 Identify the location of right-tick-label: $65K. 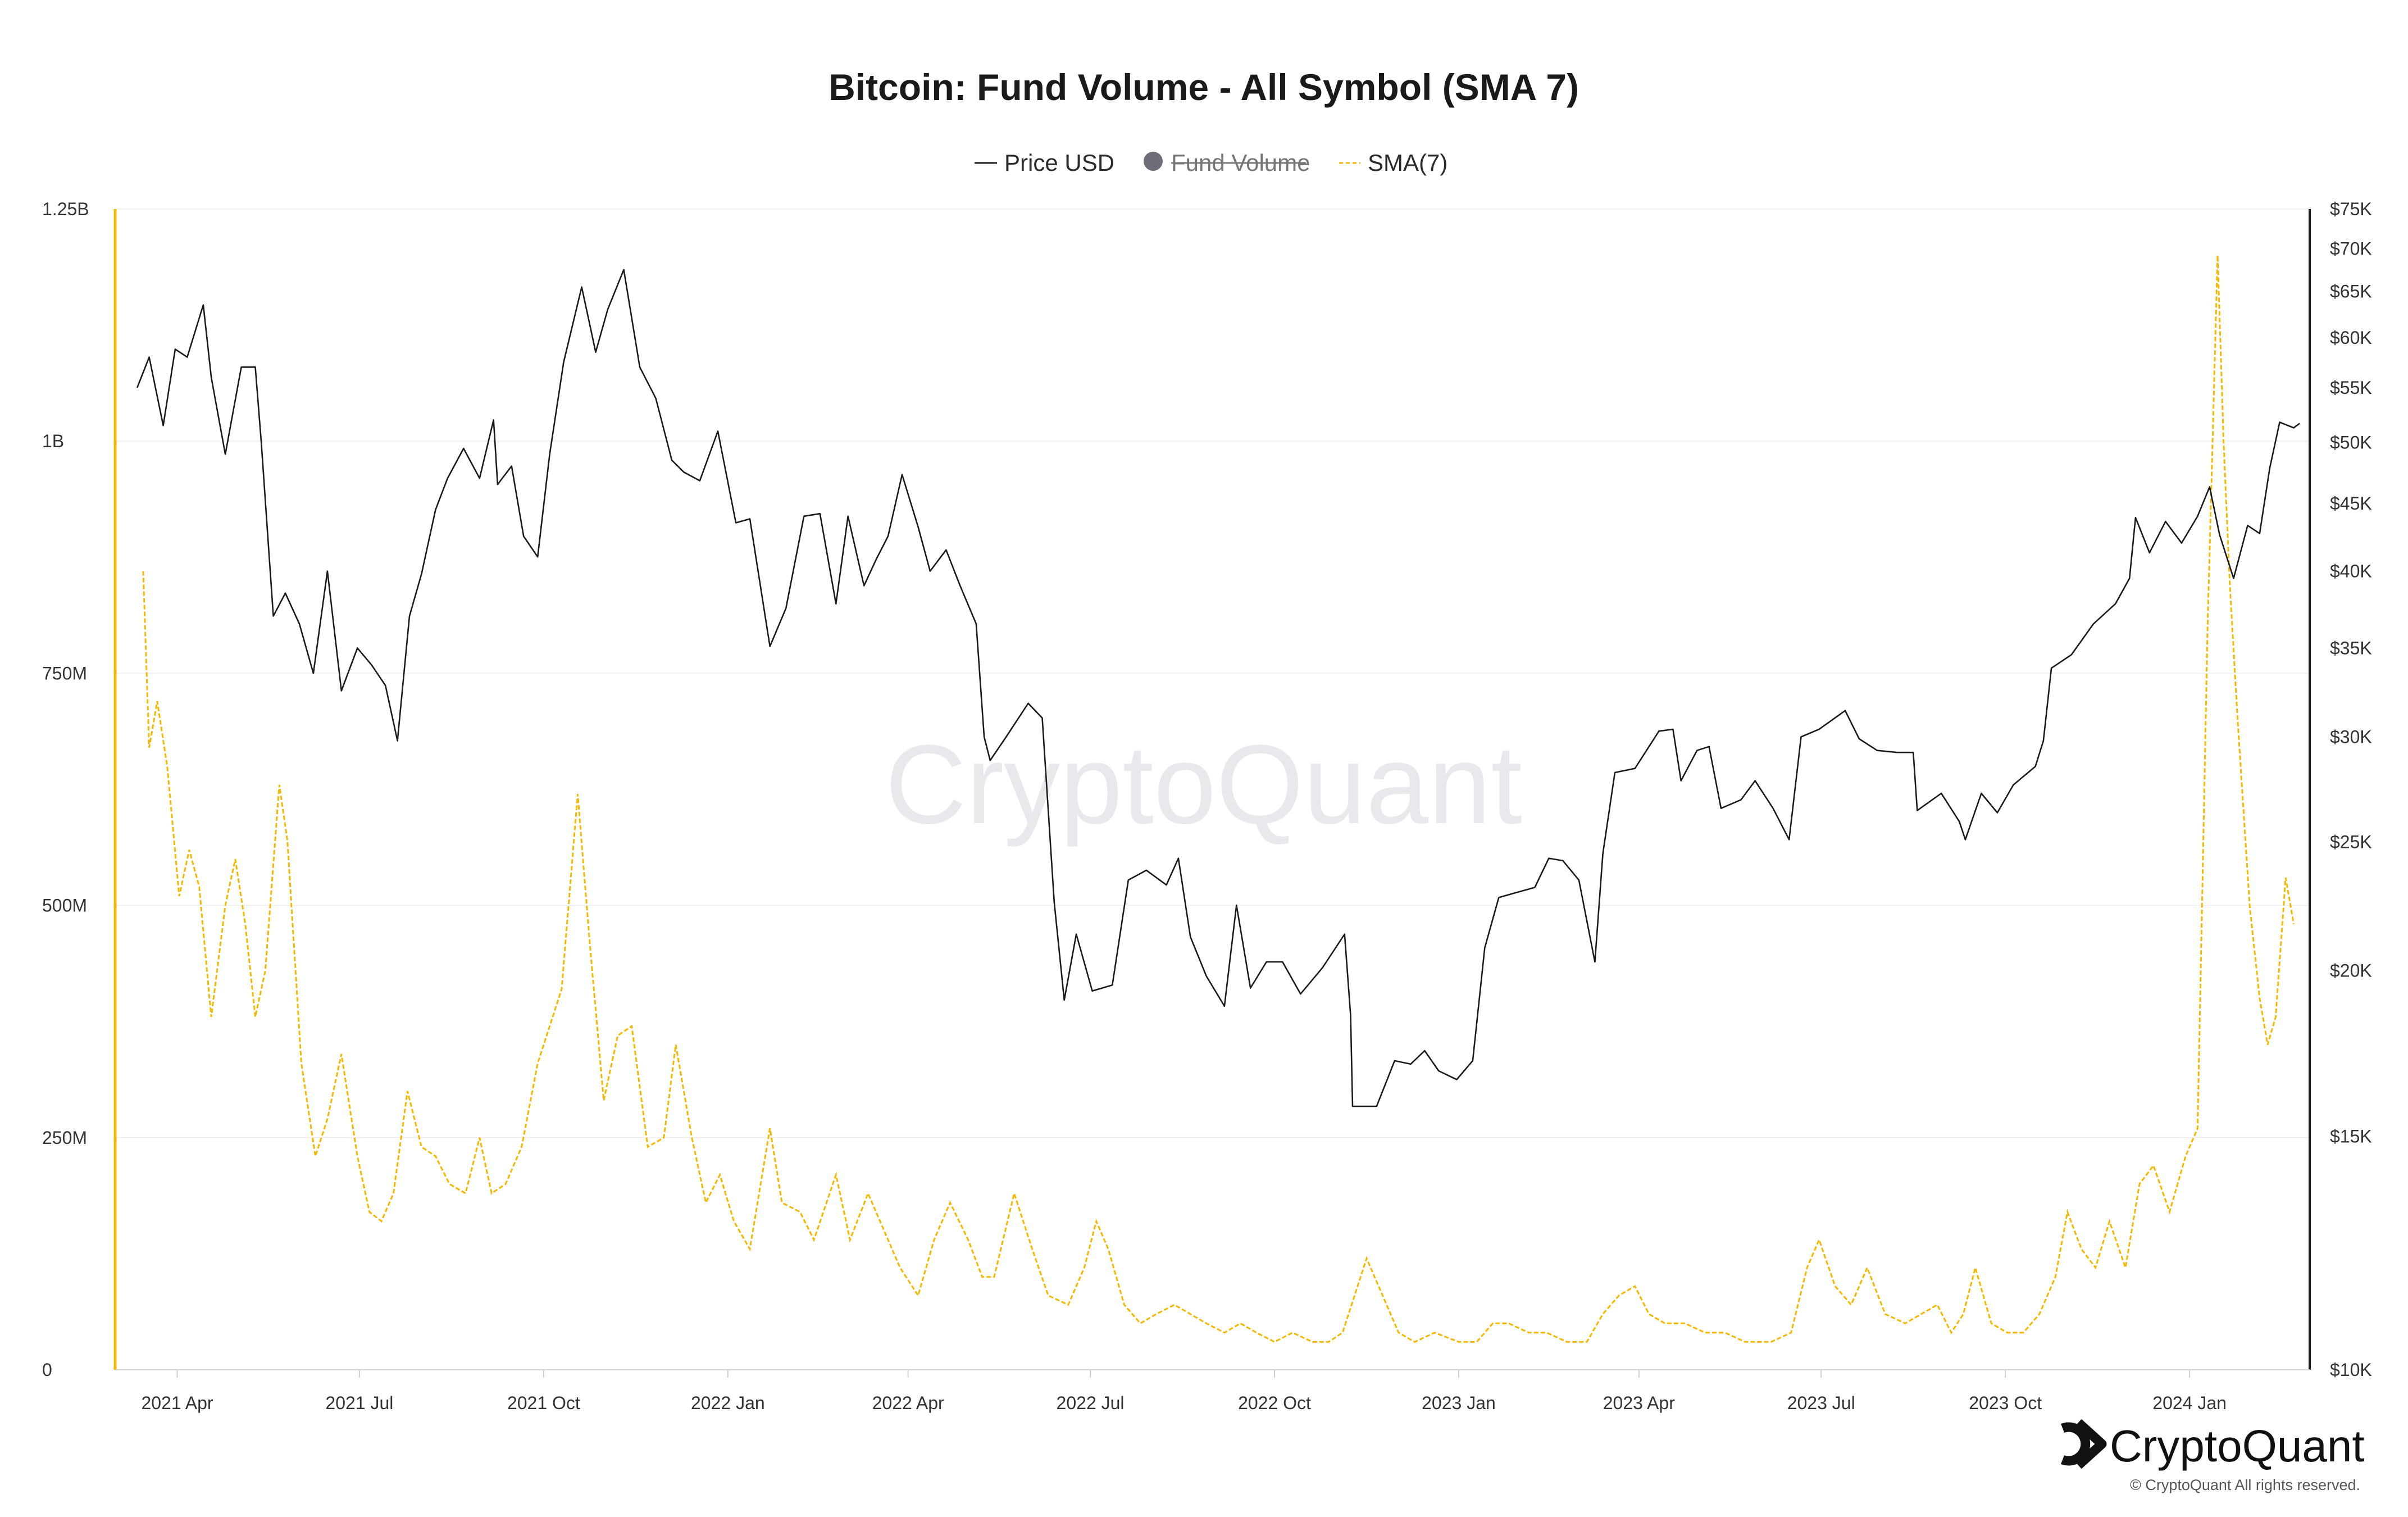
(2351, 291).